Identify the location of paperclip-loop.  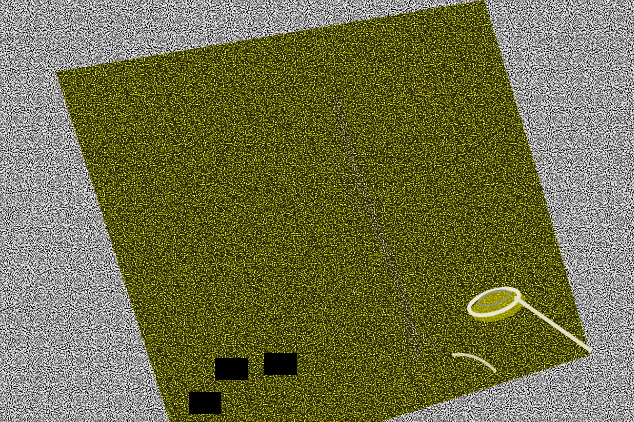
(494, 302).